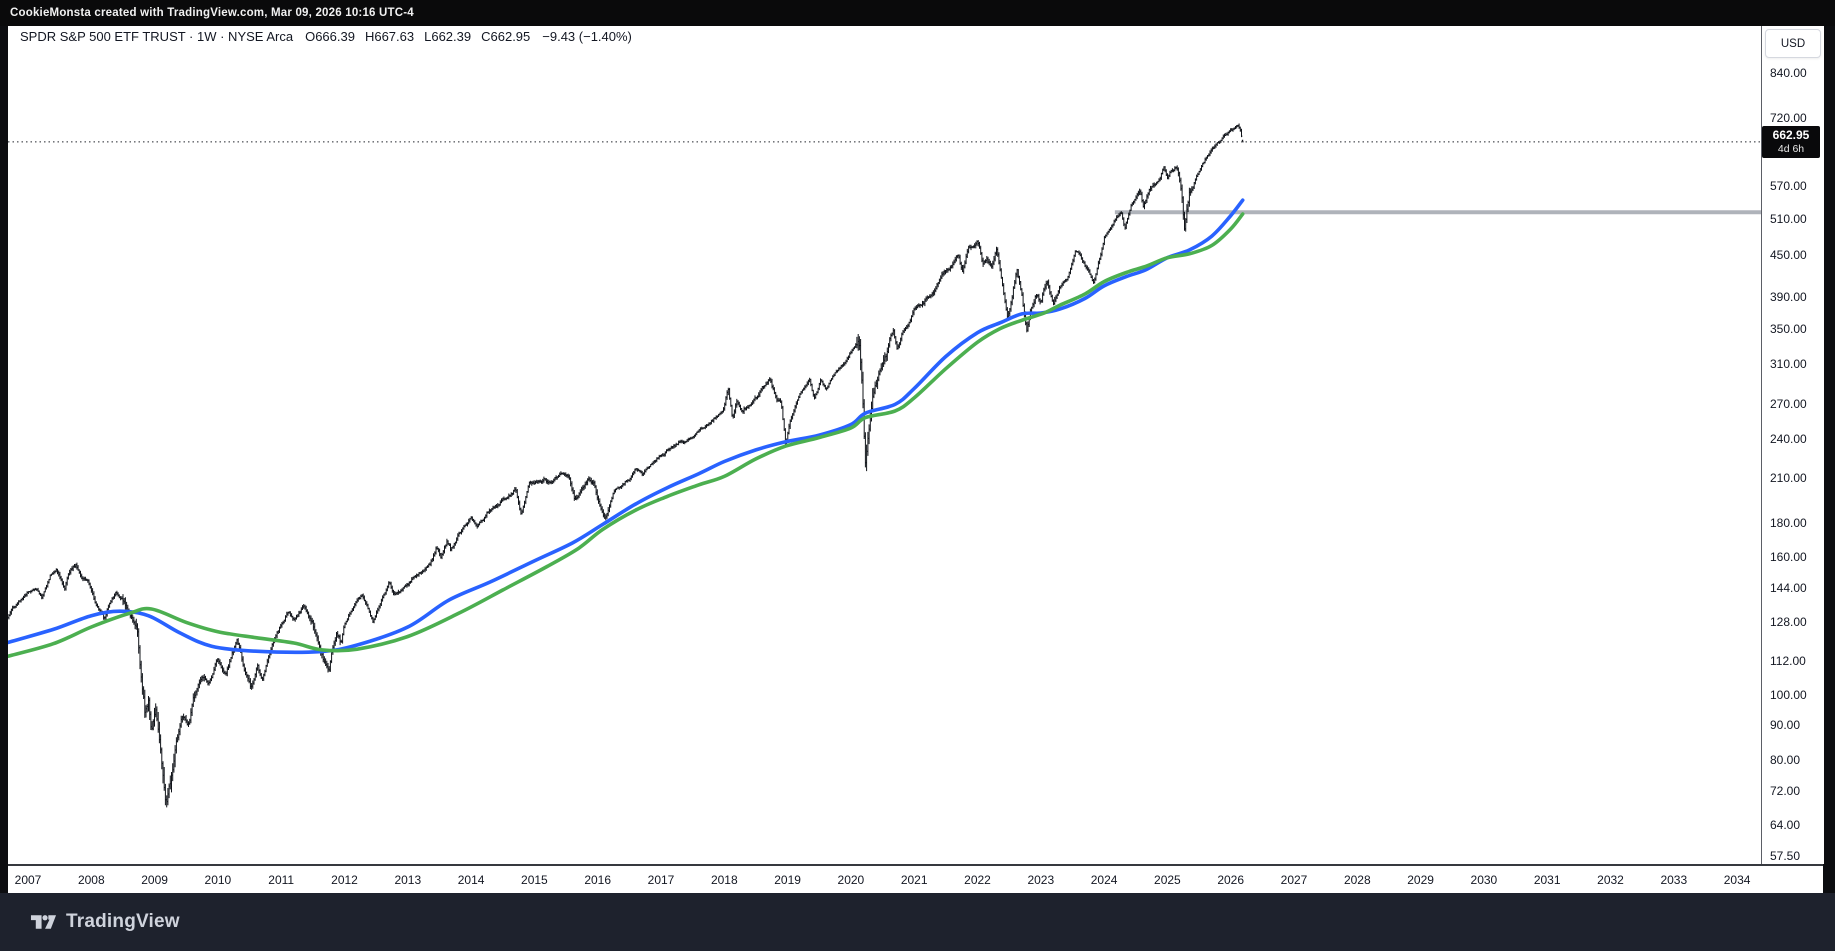 The height and width of the screenshot is (951, 1835). Describe the element at coordinates (123, 921) in the screenshot. I see `tradingview-brand-text: TradingView` at that location.